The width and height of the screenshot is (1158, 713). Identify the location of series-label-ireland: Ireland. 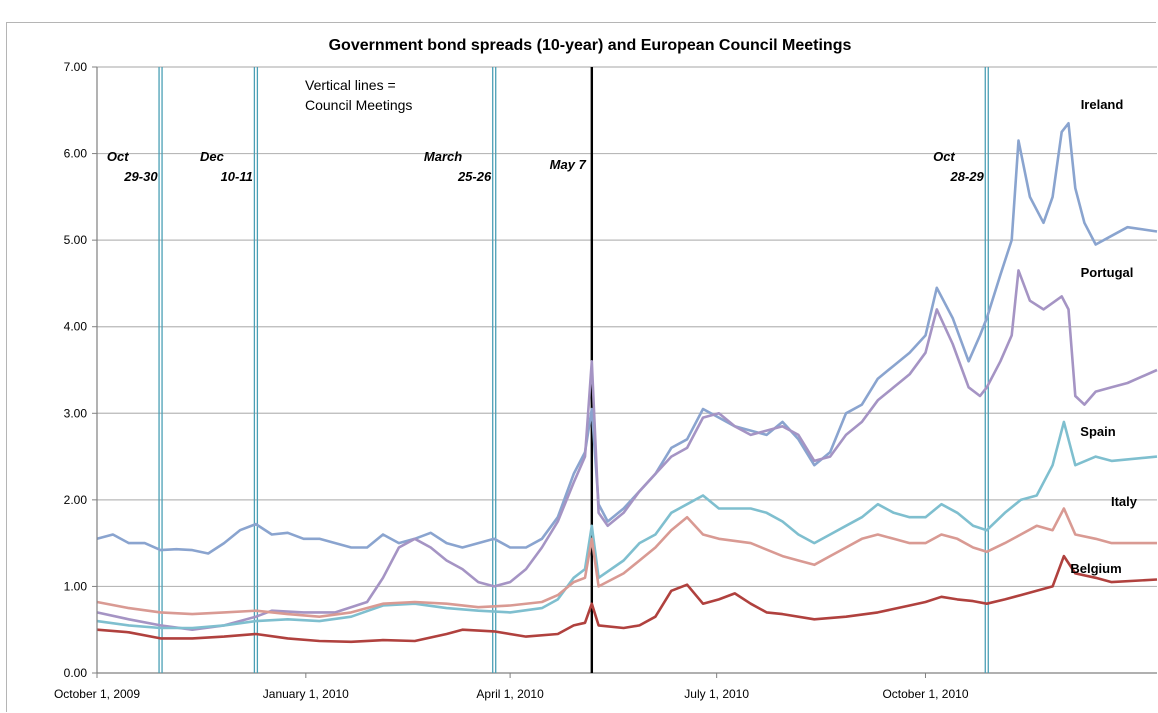
(1102, 104).